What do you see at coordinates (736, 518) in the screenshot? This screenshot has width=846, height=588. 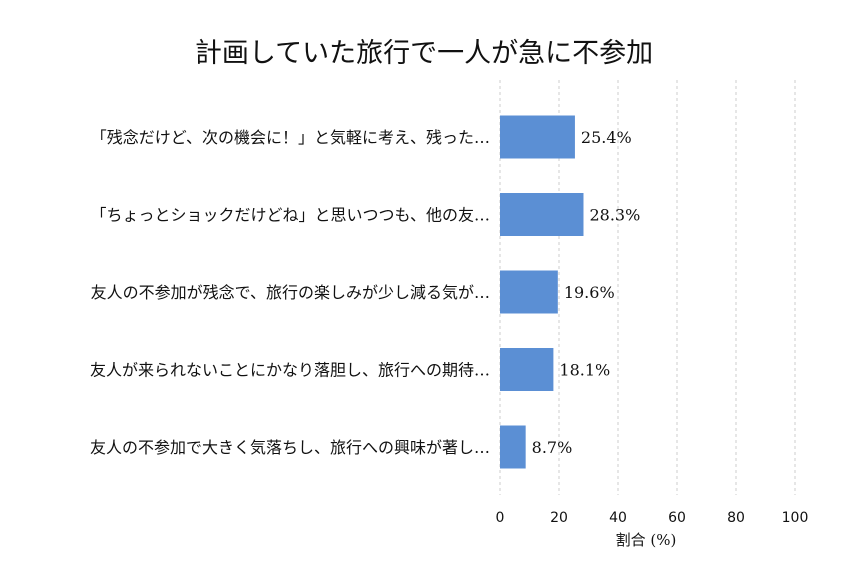 I see `x-tick-label-80: 80` at bounding box center [736, 518].